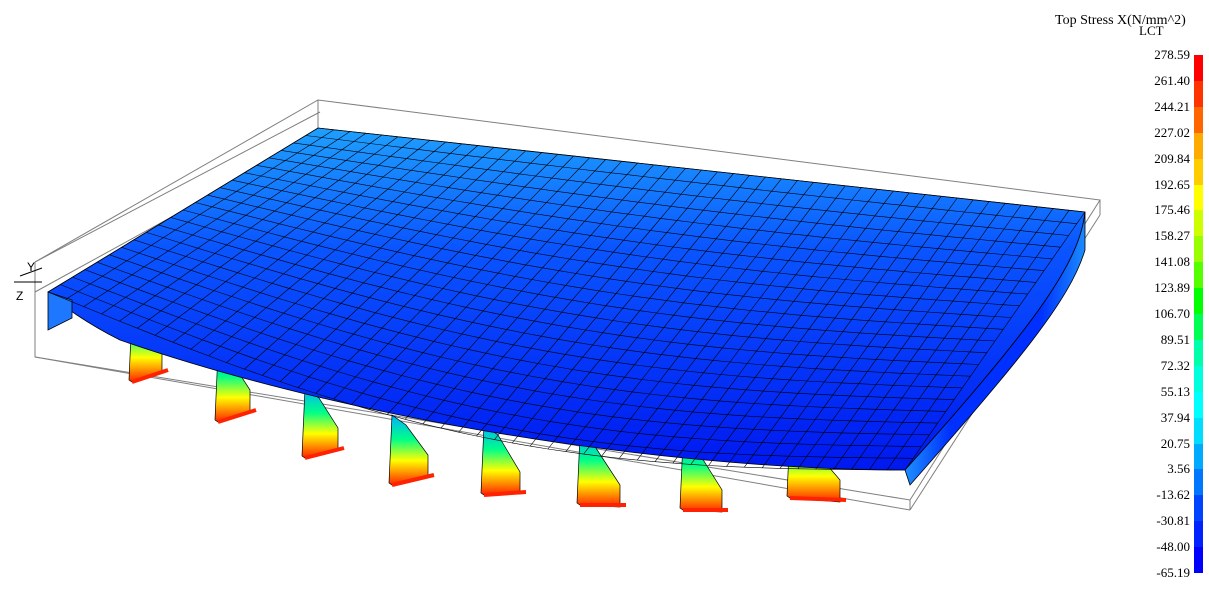 This screenshot has height=595, width=1209. I want to click on legend-tick-label: -48.00, so click(1173, 547).